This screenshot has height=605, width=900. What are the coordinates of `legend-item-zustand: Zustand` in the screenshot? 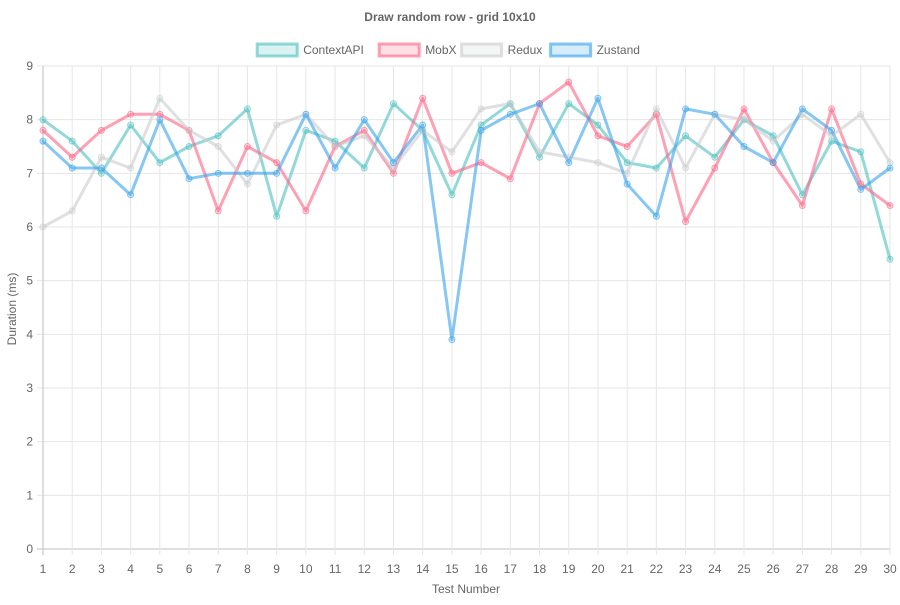 It's located at (594, 50).